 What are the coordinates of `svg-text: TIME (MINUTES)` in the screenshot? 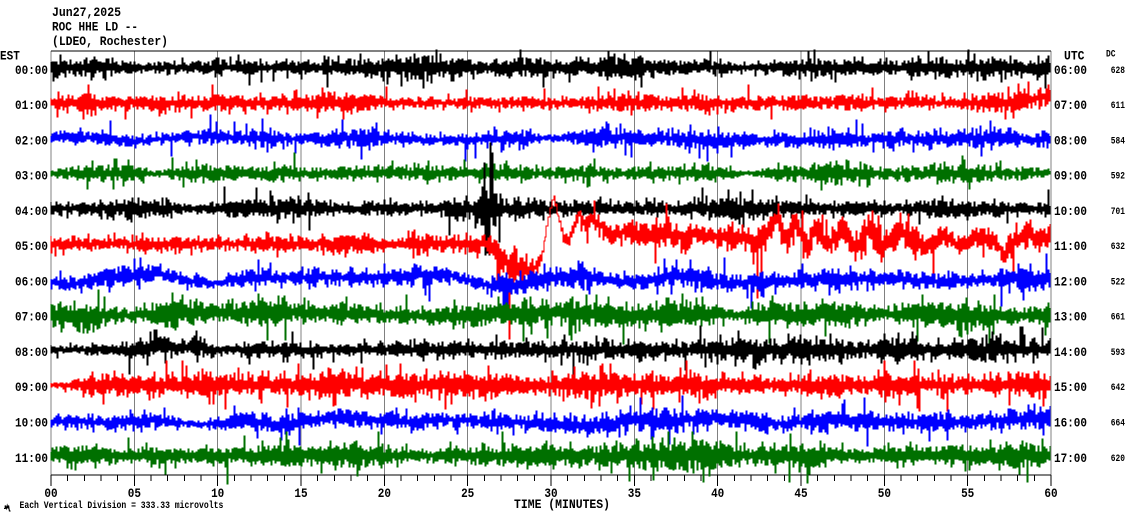 It's located at (562, 504).